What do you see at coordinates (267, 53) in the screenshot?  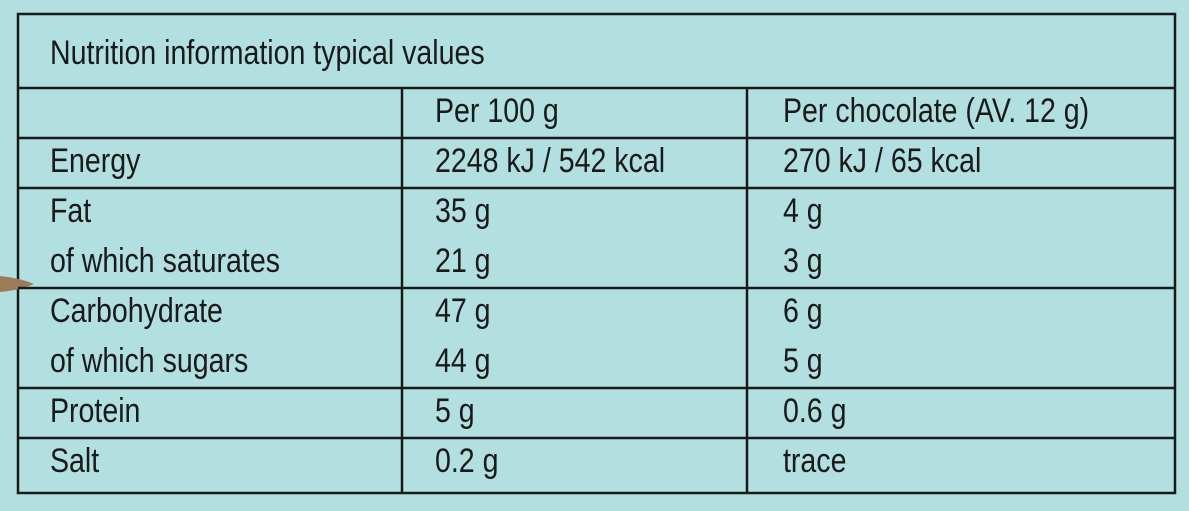 I see `title: Nutrition information typical values` at bounding box center [267, 53].